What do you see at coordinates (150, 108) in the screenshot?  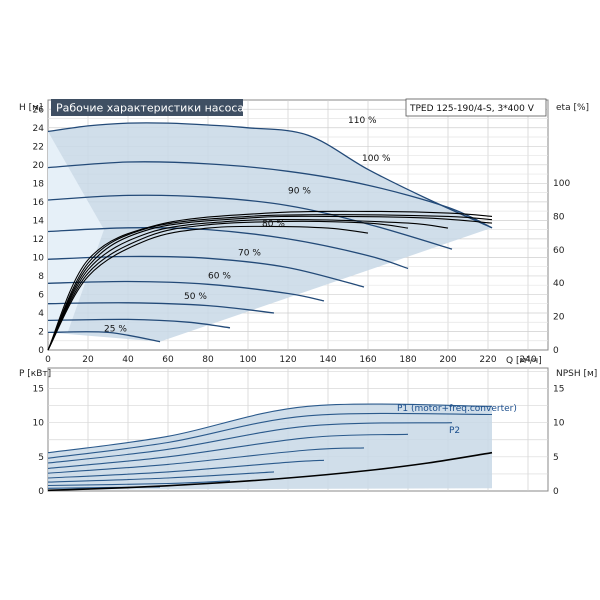 I see `chart-title: Рабочие характеристики насоса` at bounding box center [150, 108].